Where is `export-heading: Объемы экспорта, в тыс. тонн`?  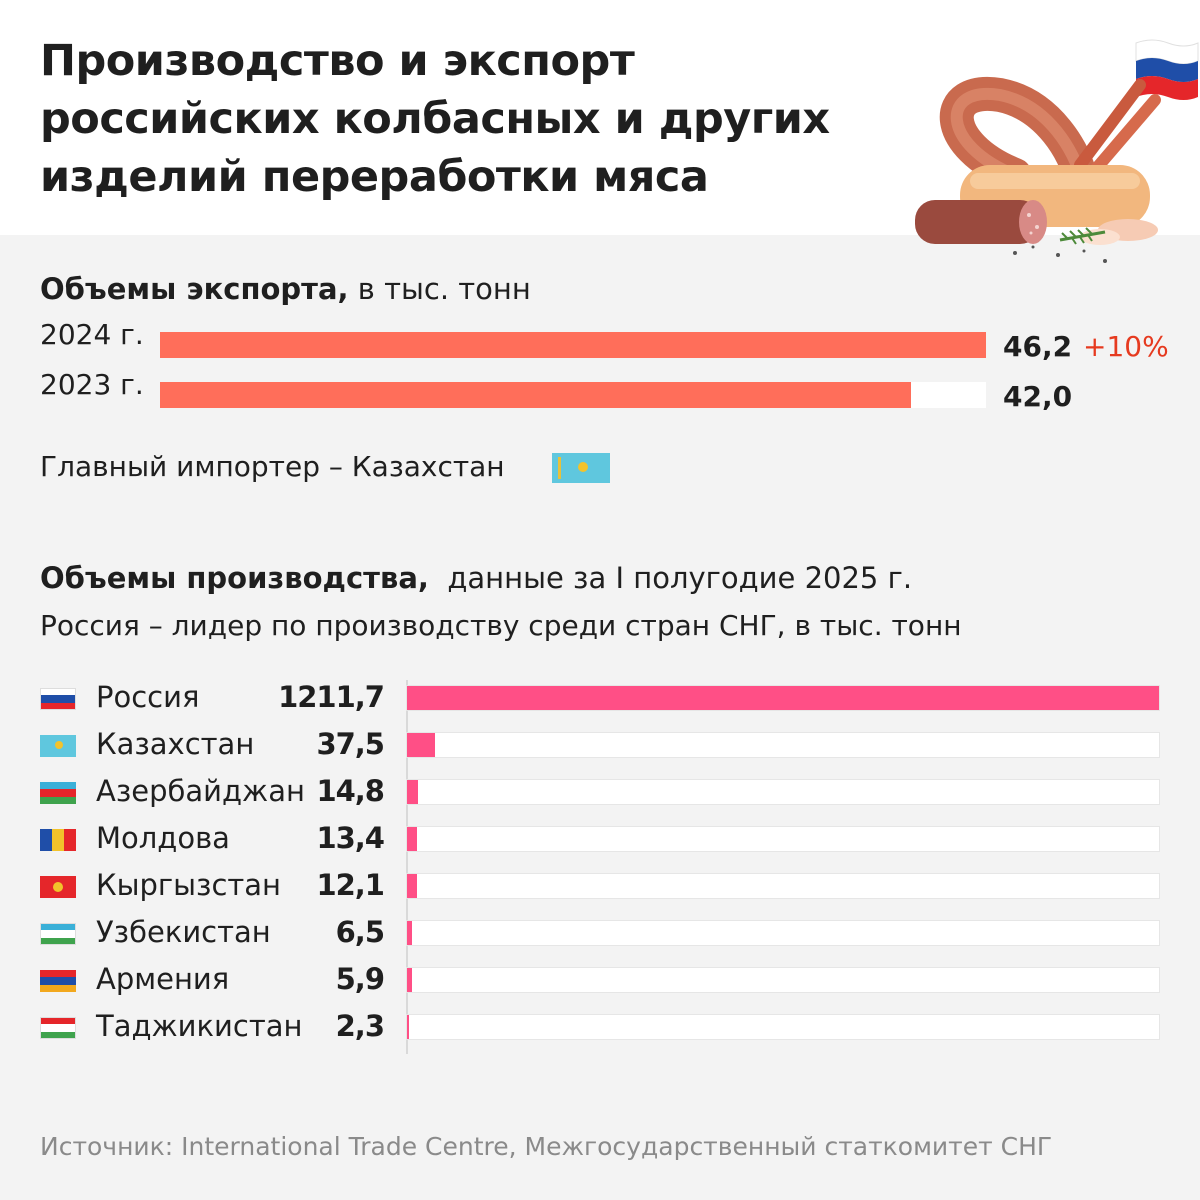
export-heading: Объемы экспорта, в тыс. тонн is located at coordinates (285, 289).